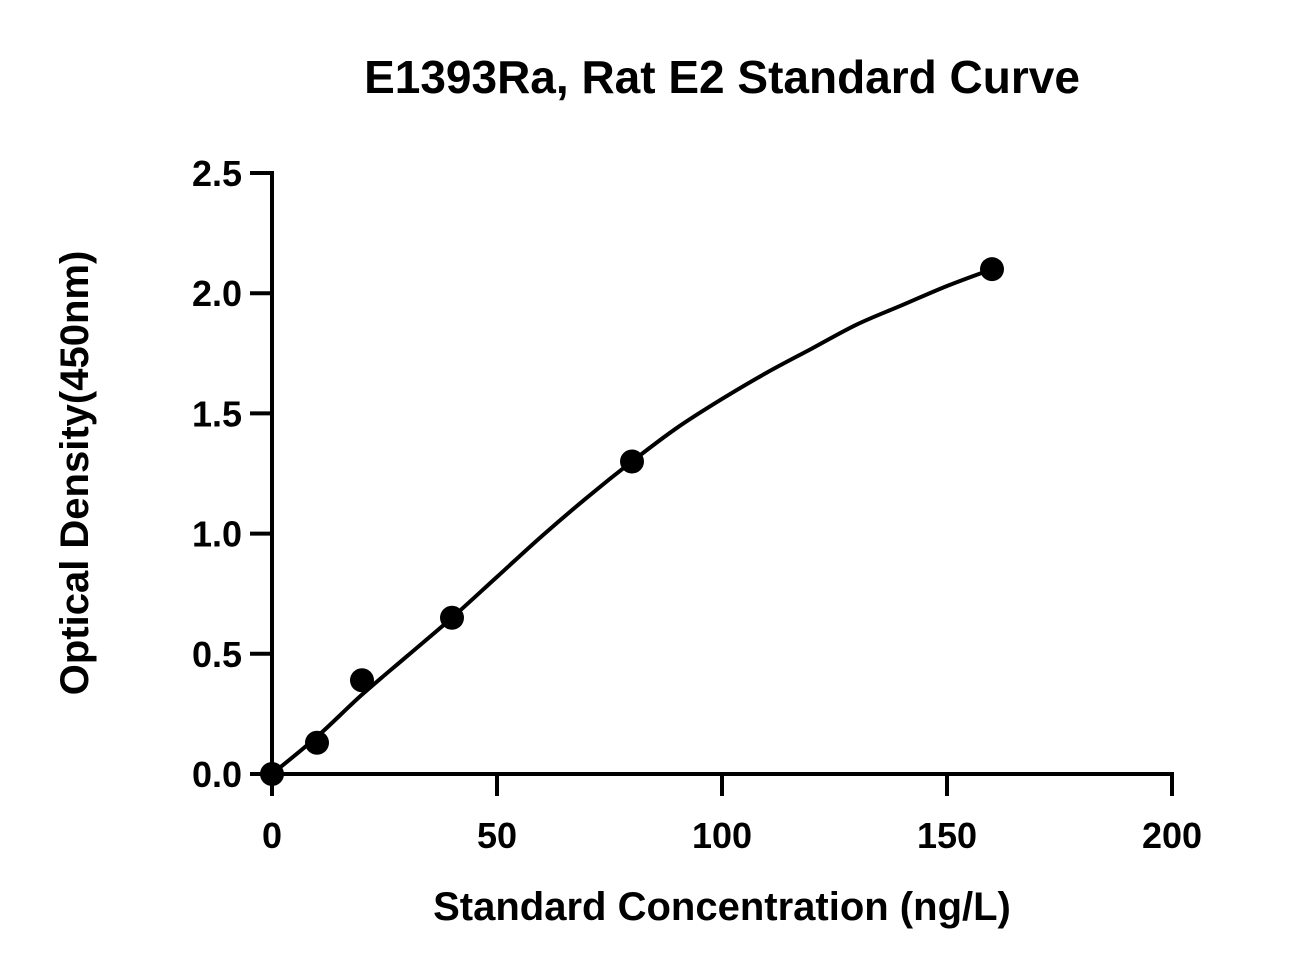  I want to click on y-axis-label: Optical Density(450nm), so click(75, 473).